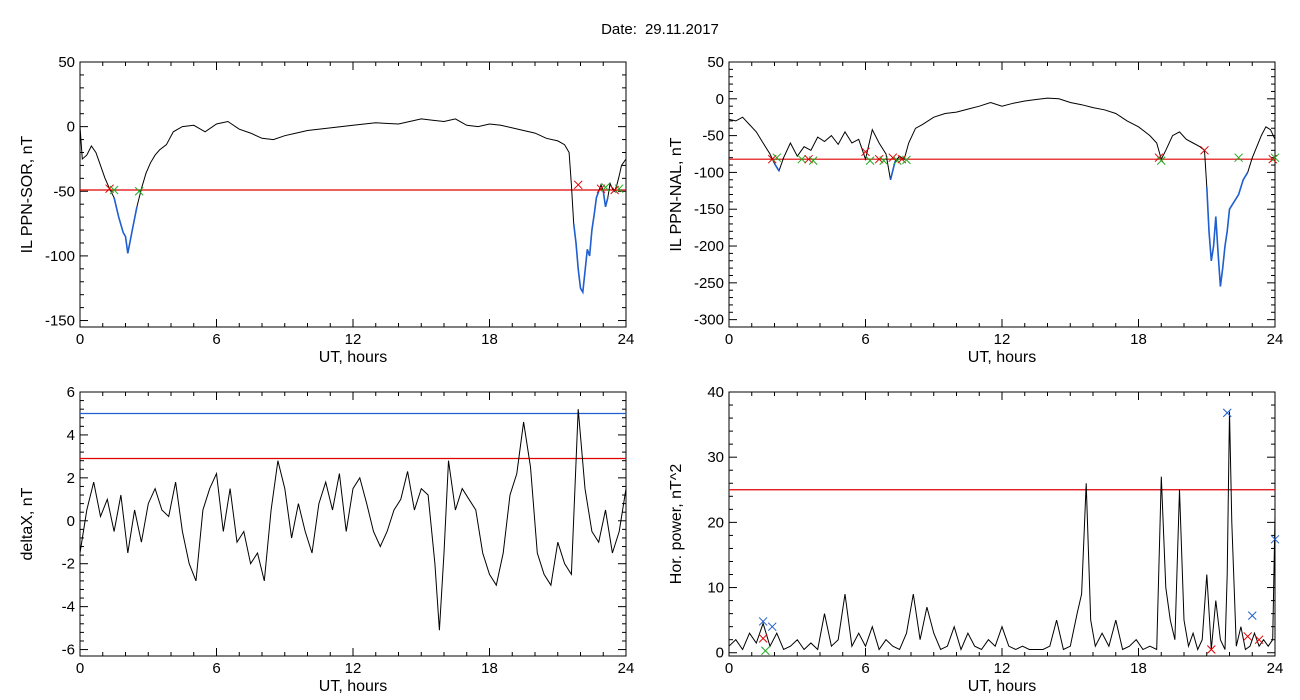 Image resolution: width=1300 pixels, height=700 pixels. Describe the element at coordinates (27, 523) in the screenshot. I see `y-axis-label: deltaX, nT` at that location.